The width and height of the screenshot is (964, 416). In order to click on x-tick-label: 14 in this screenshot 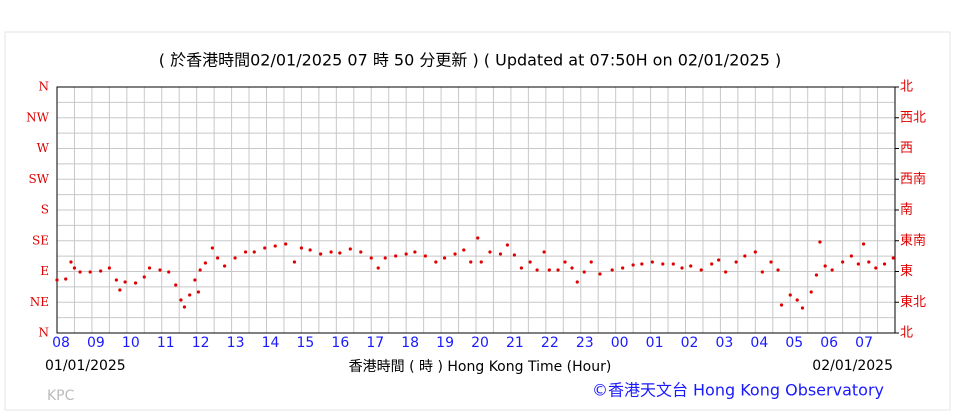, I will do `click(271, 343)`.